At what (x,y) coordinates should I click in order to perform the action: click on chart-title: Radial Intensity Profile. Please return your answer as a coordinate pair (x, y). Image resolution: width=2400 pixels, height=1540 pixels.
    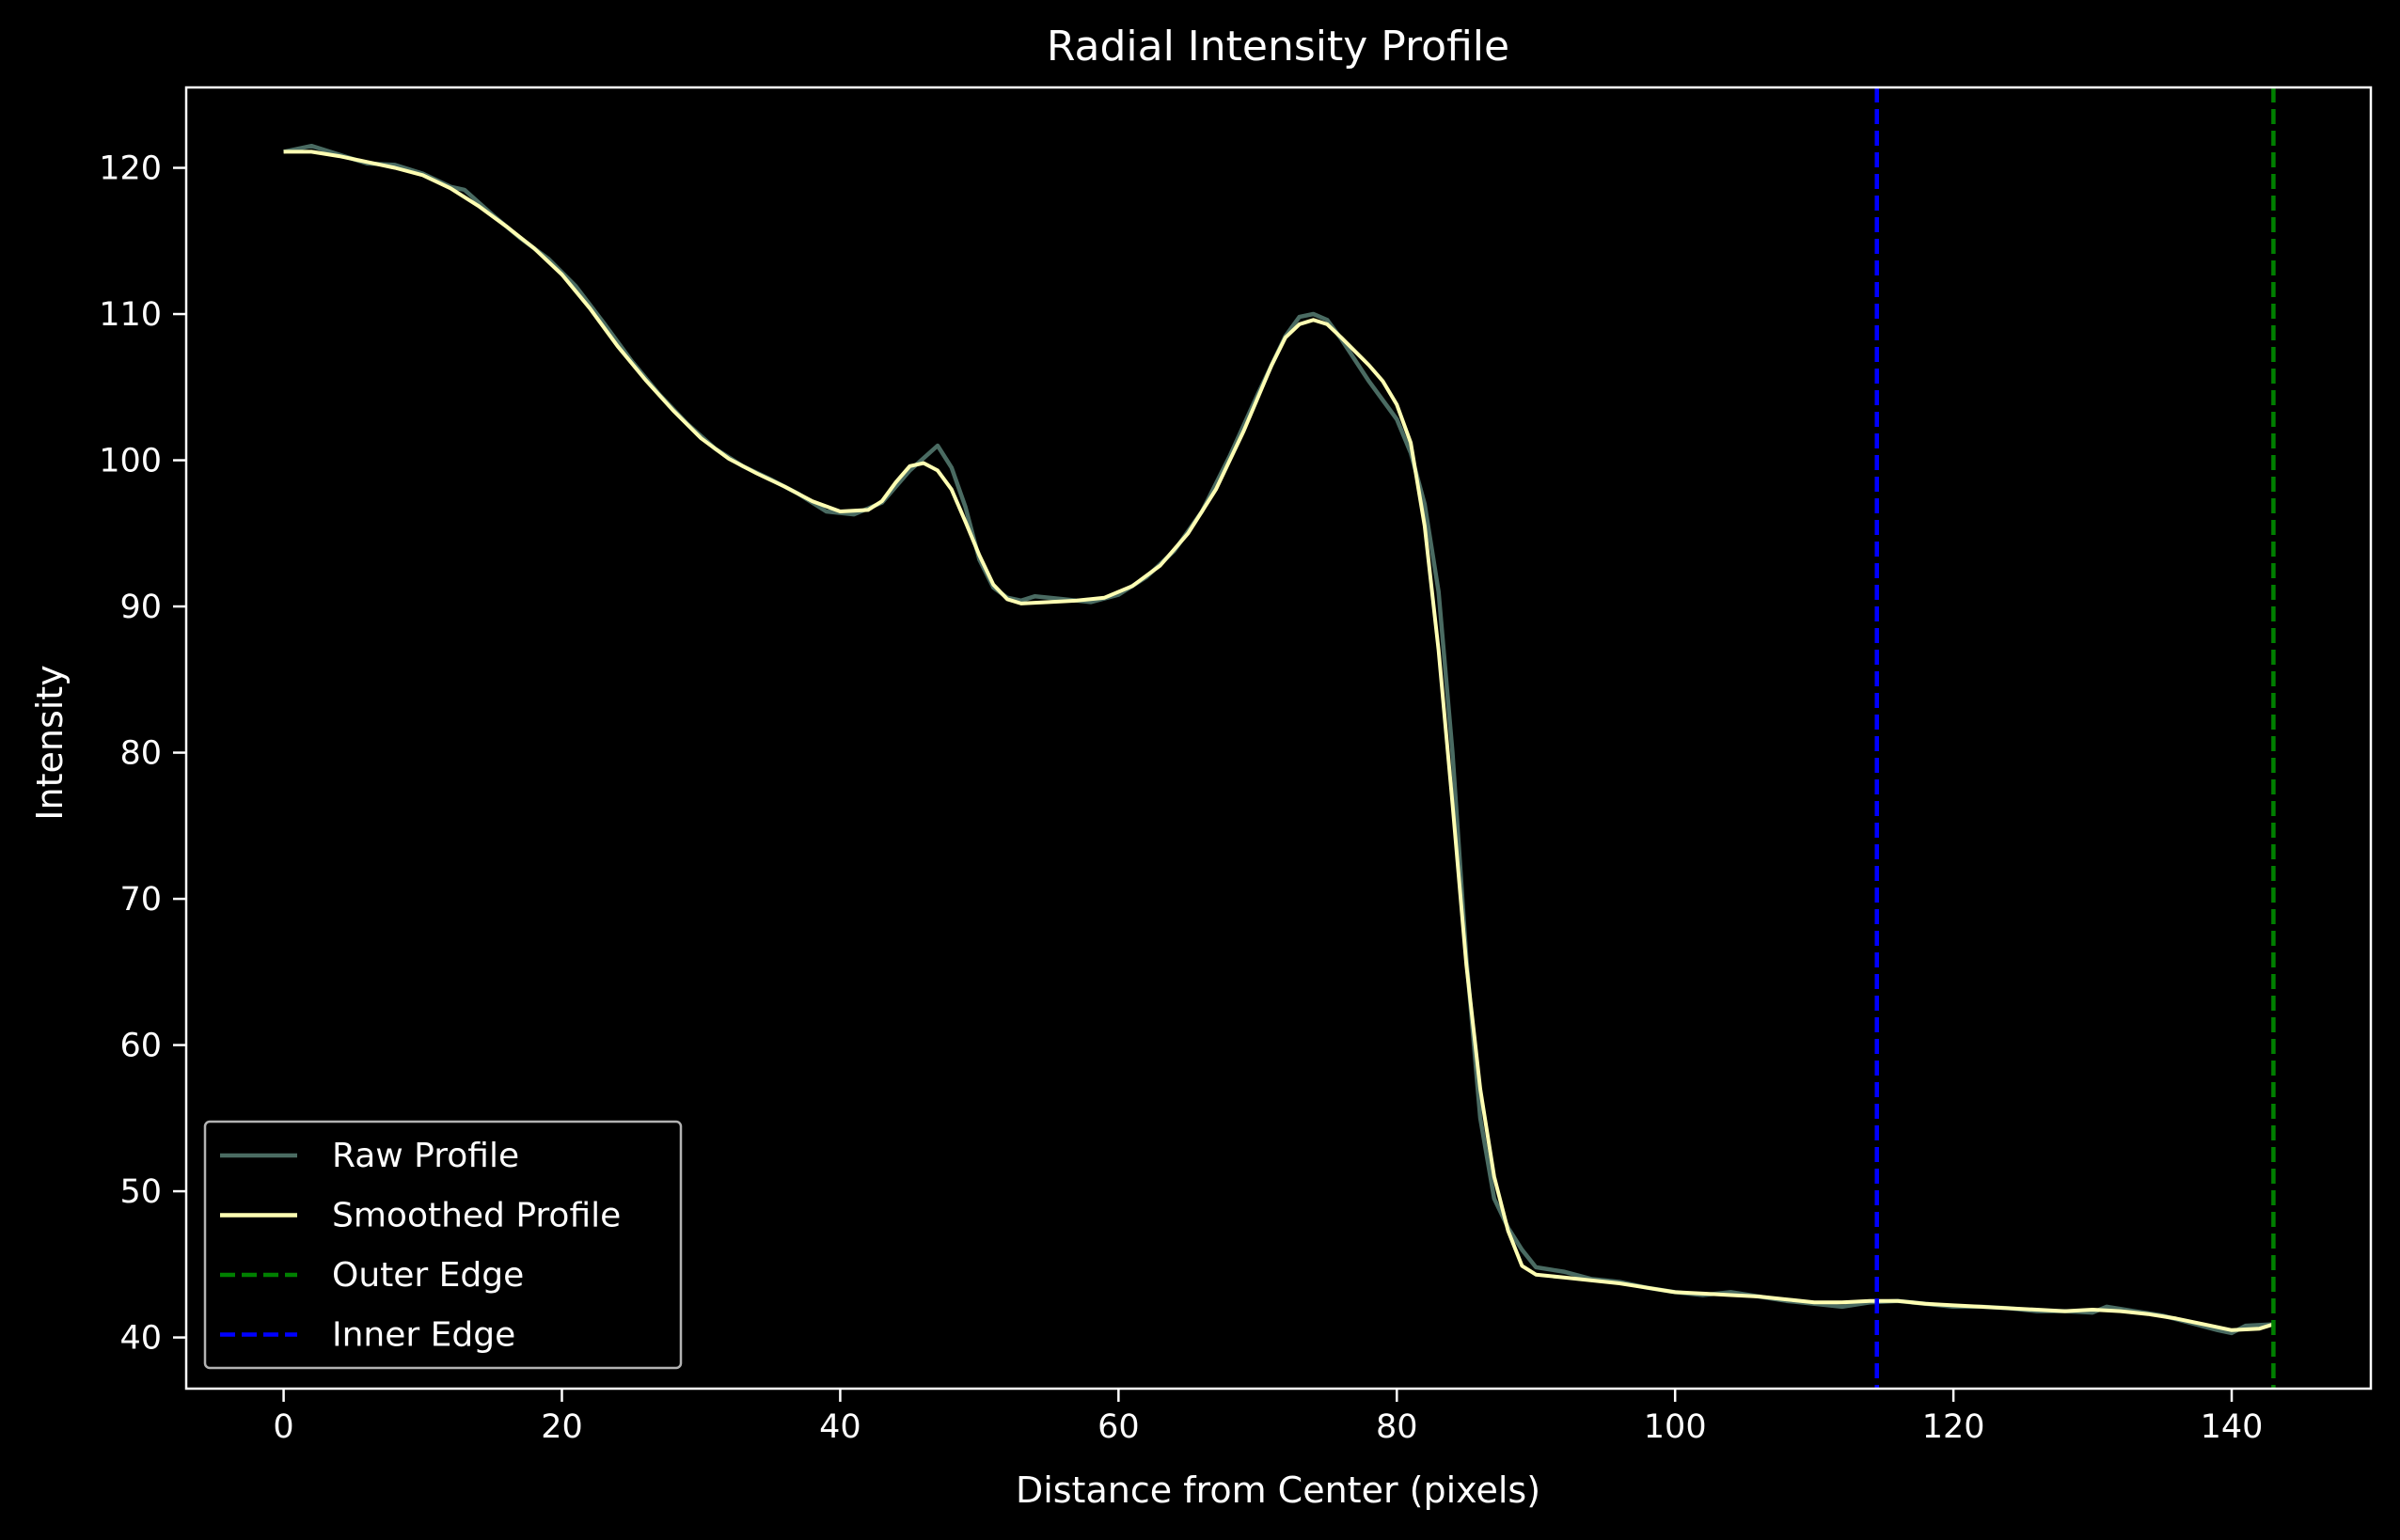
    Looking at the image, I should click on (1278, 47).